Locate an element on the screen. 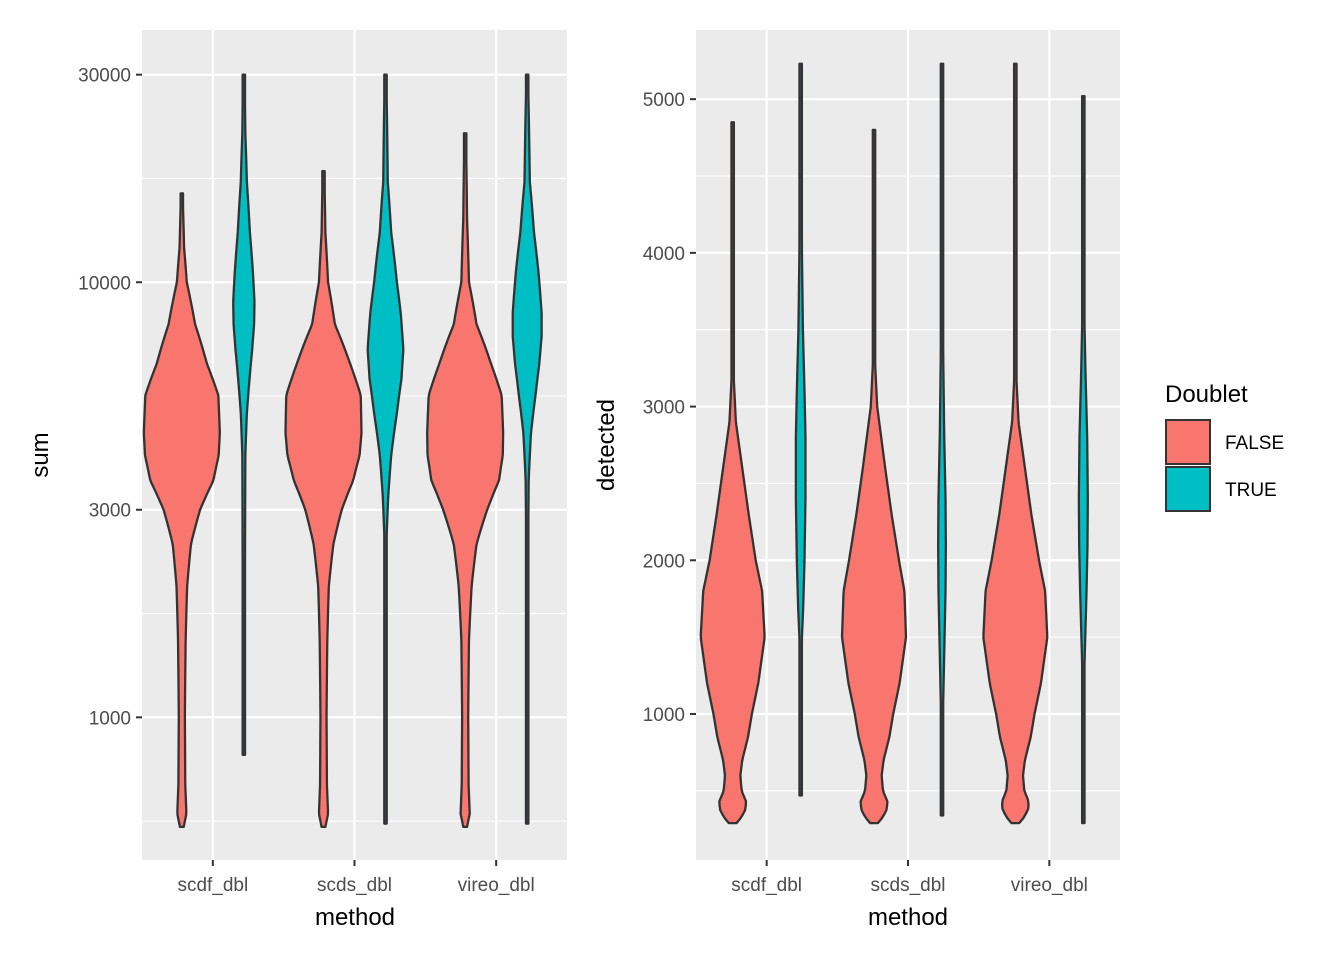 Image resolution: width=1344 pixels, height=960 pixels. violin-left-vireo_dbl-false is located at coordinates (465, 480).